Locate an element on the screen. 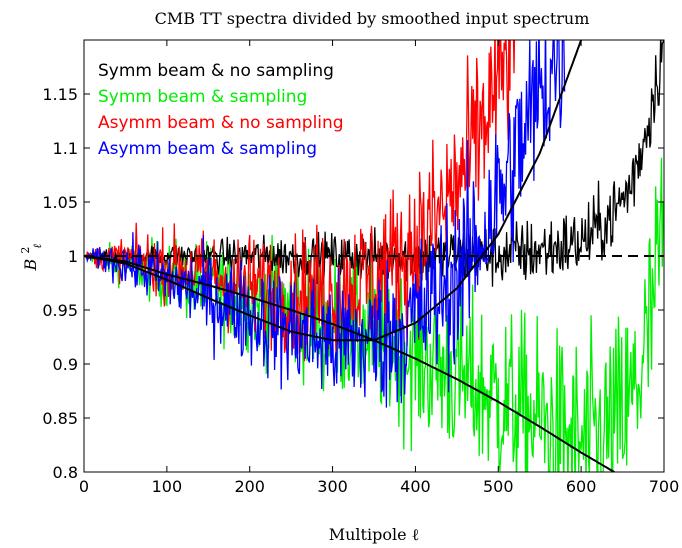  legend-entry: Asymm beam & no sampling is located at coordinates (221, 123).